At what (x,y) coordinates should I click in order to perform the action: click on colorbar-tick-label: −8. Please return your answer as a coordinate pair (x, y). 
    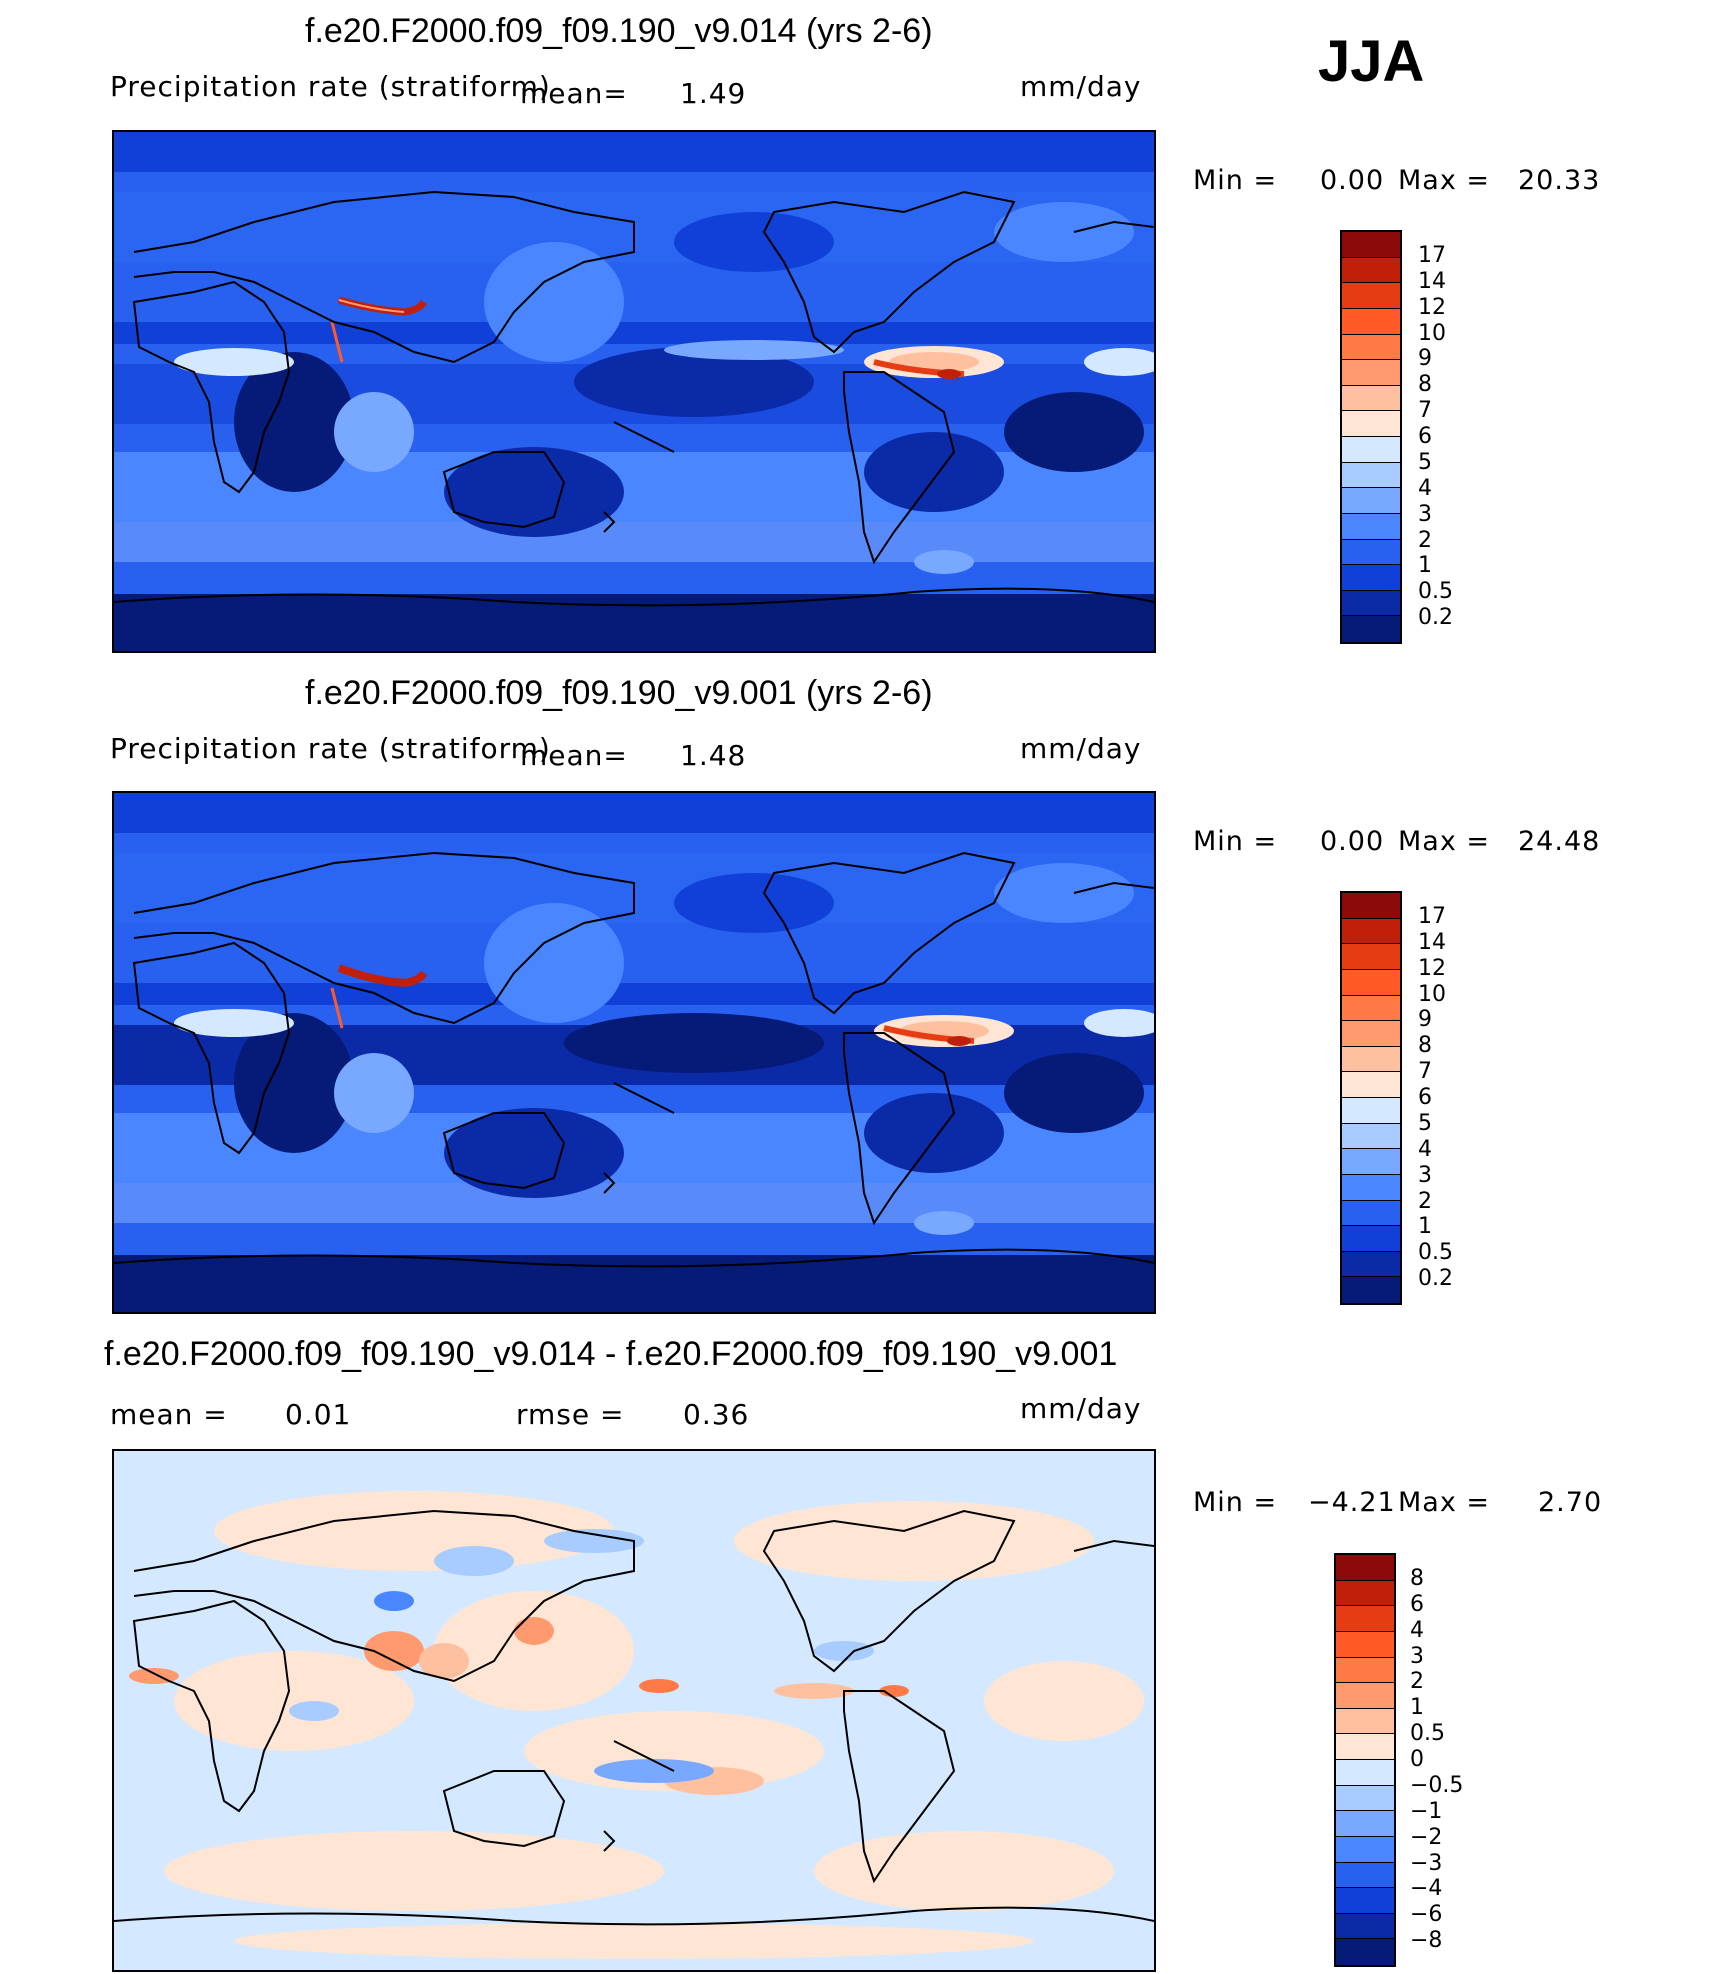
    Looking at the image, I should click on (1426, 1941).